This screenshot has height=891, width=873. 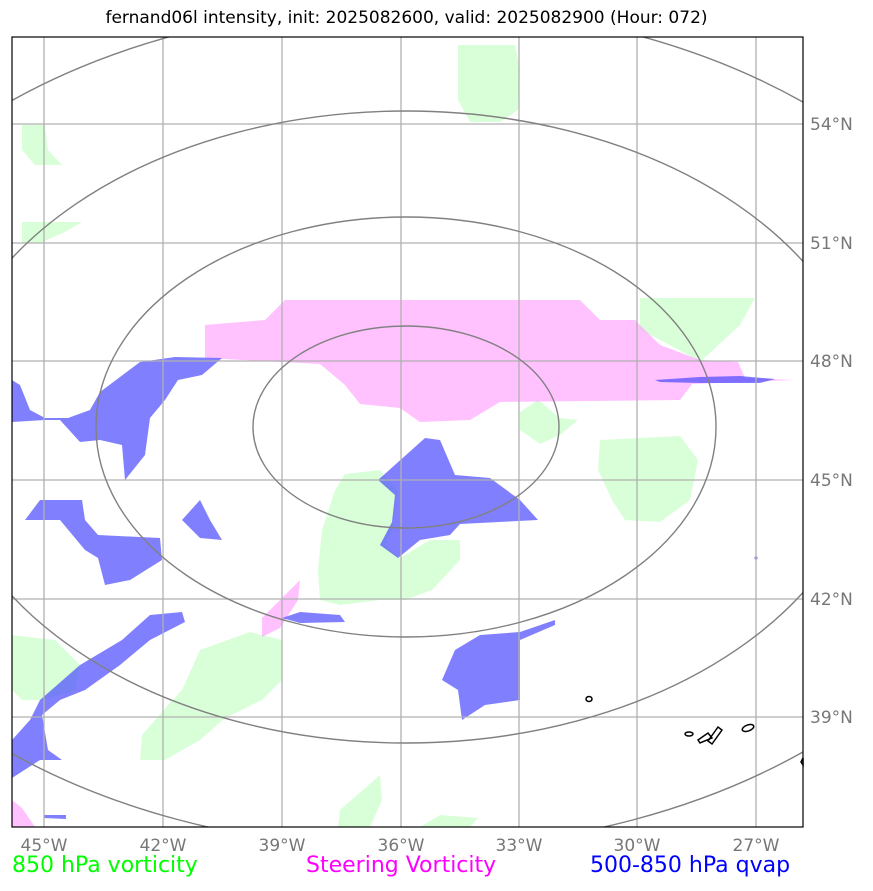 What do you see at coordinates (105, 865) in the screenshot?
I see `legend-850-vorticity: 850 hPa vorticity` at bounding box center [105, 865].